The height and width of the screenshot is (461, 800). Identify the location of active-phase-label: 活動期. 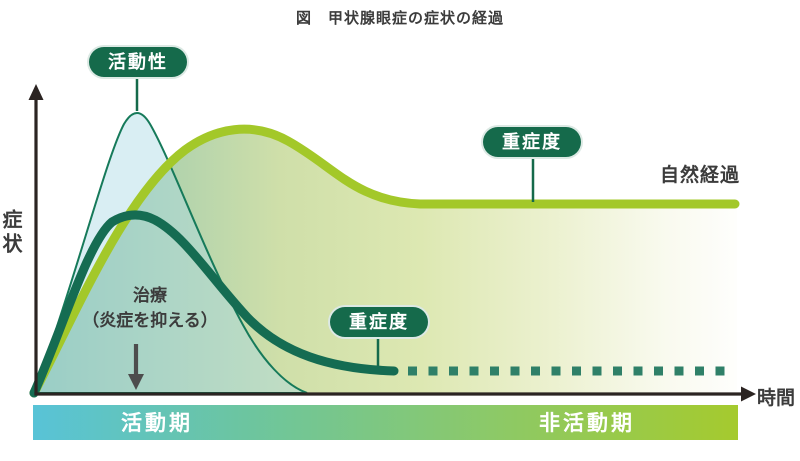
(157, 423).